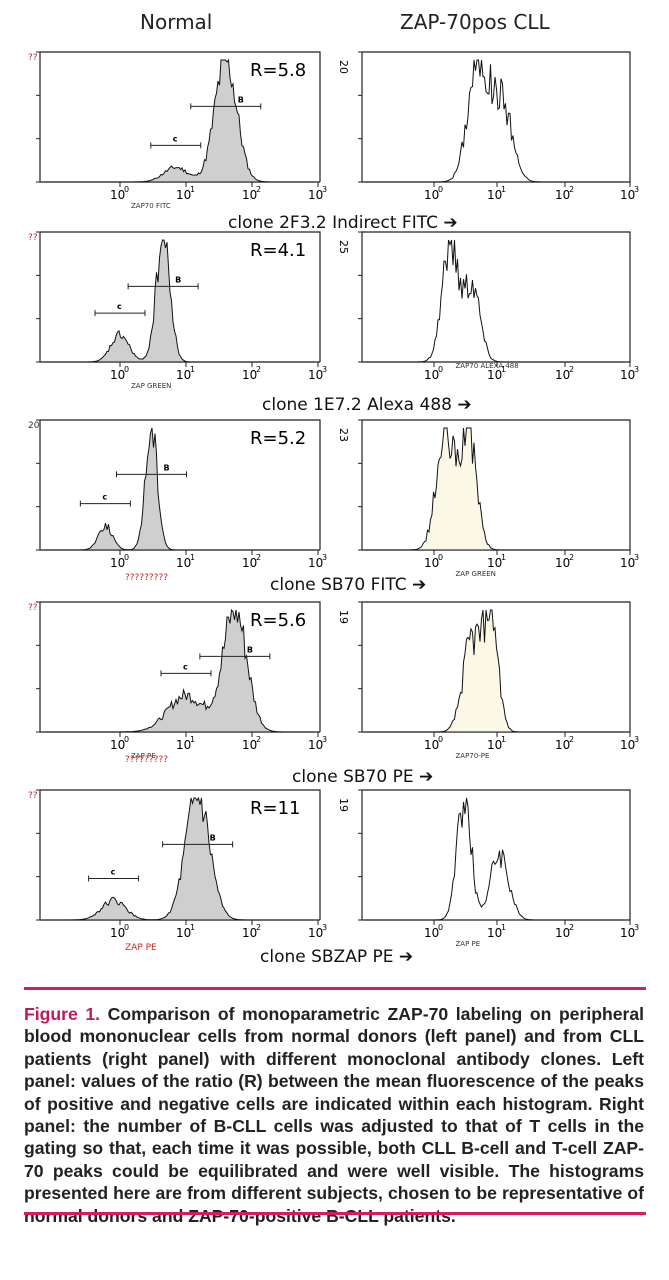 The image size is (669, 1280). What do you see at coordinates (473, 756) in the screenshot?
I see `right-axis-label: ZAP70-PE` at bounding box center [473, 756].